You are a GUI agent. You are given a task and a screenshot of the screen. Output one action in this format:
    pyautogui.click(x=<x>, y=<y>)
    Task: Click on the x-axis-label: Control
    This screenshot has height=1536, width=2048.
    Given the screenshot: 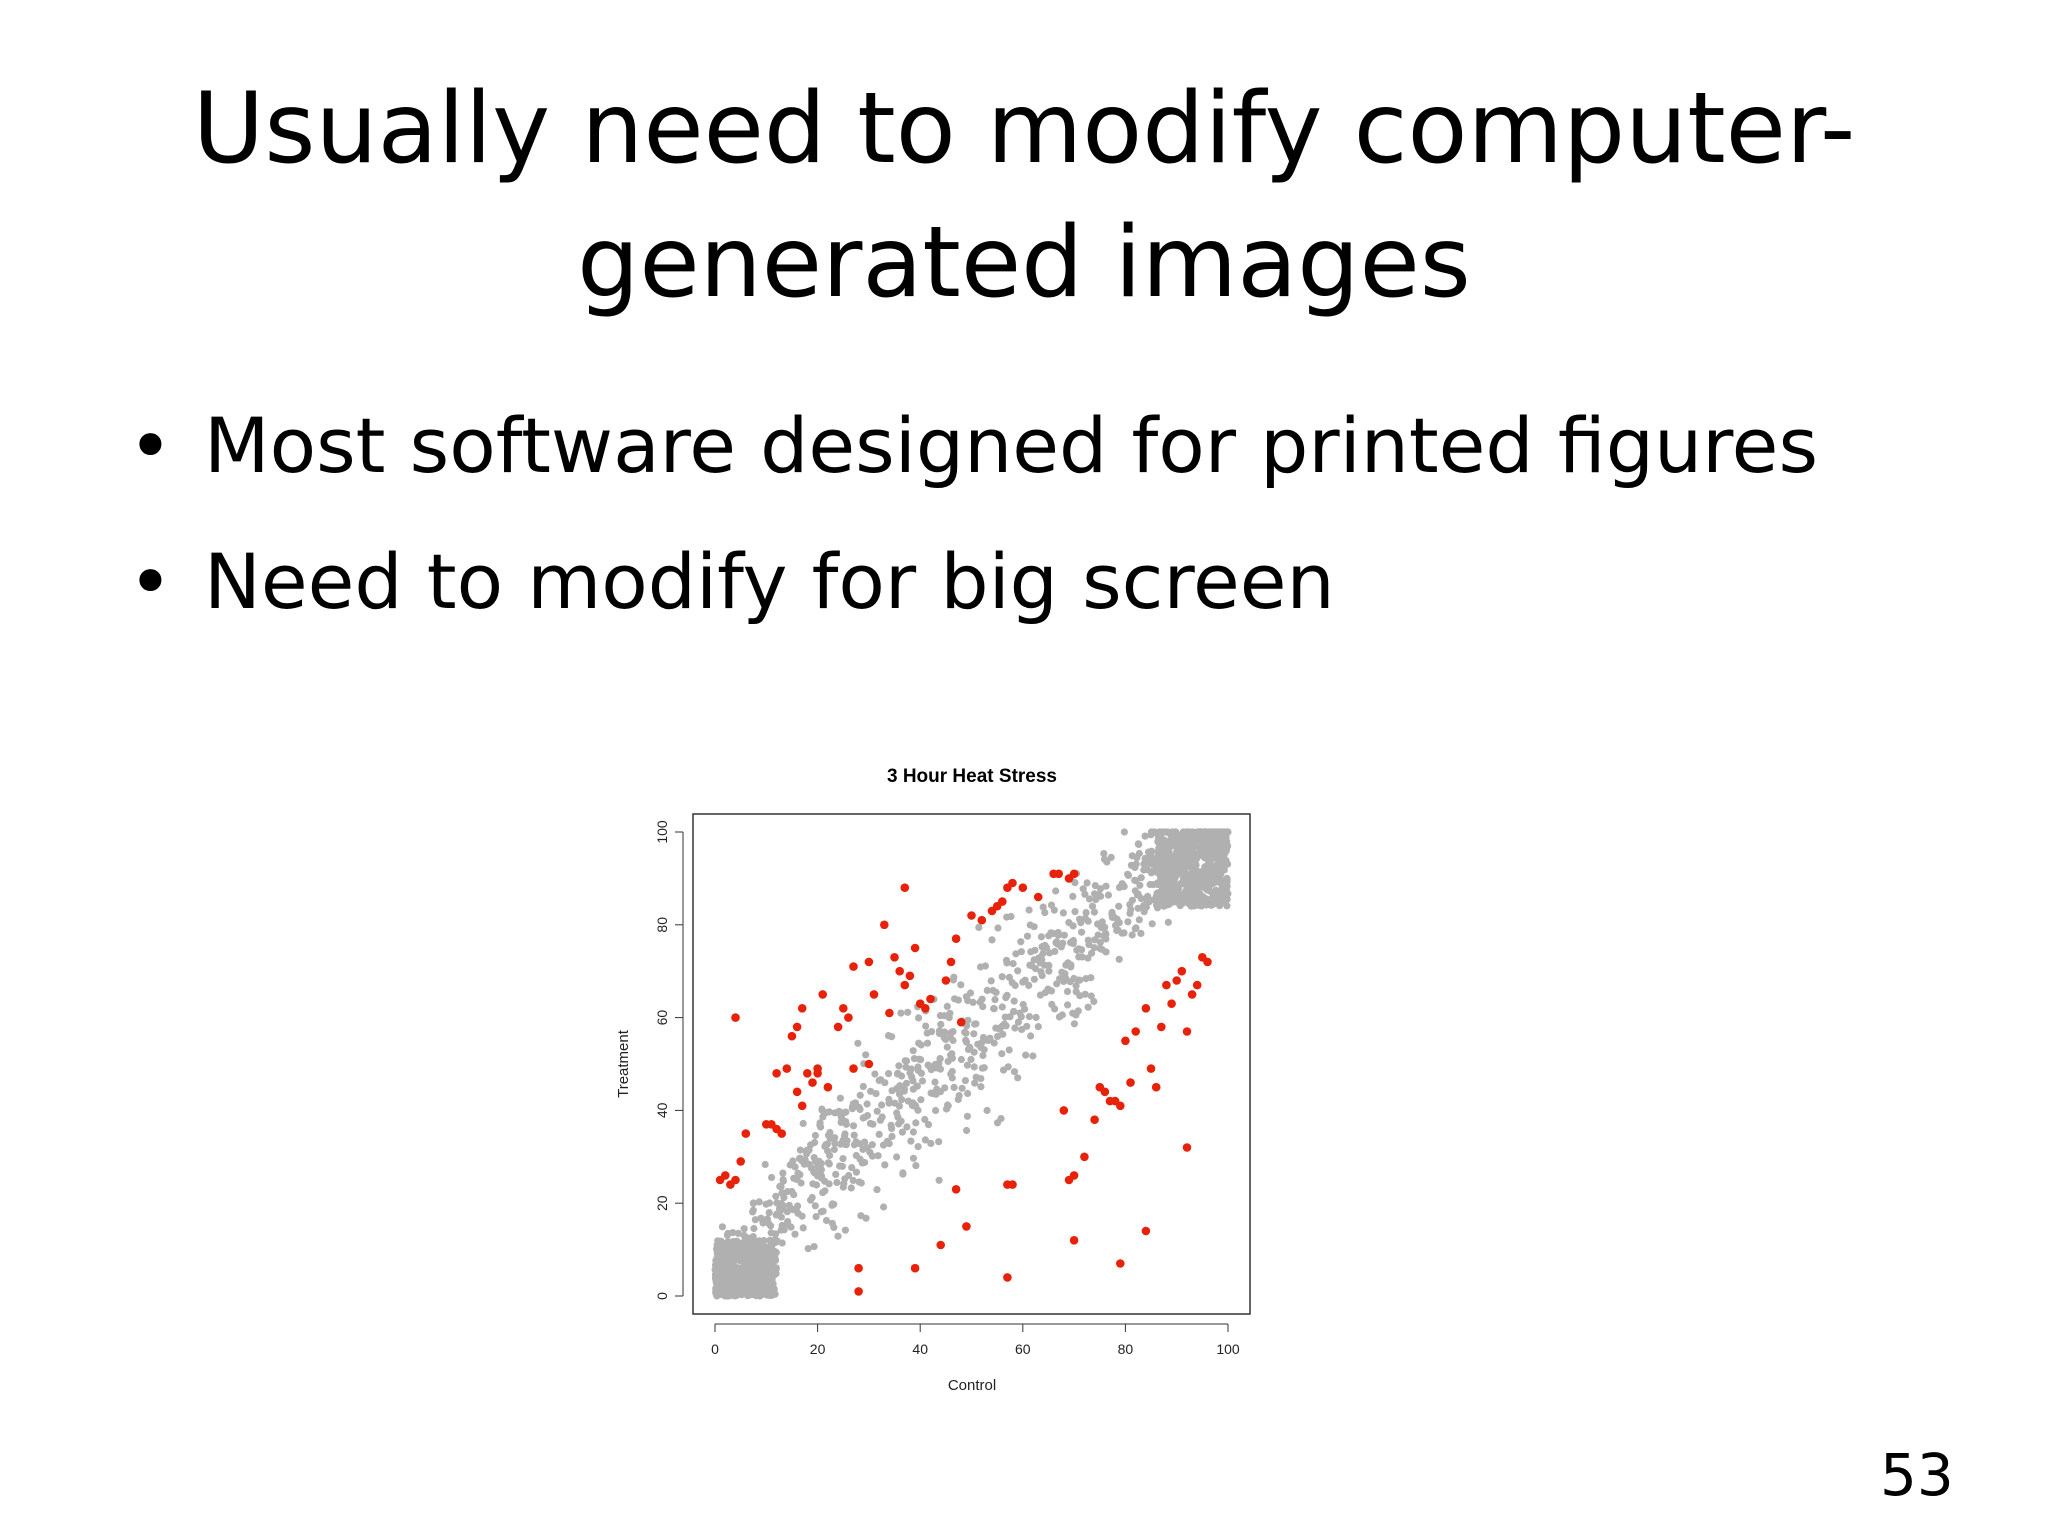 What is the action you would take?
    pyautogui.click(x=972, y=1385)
    